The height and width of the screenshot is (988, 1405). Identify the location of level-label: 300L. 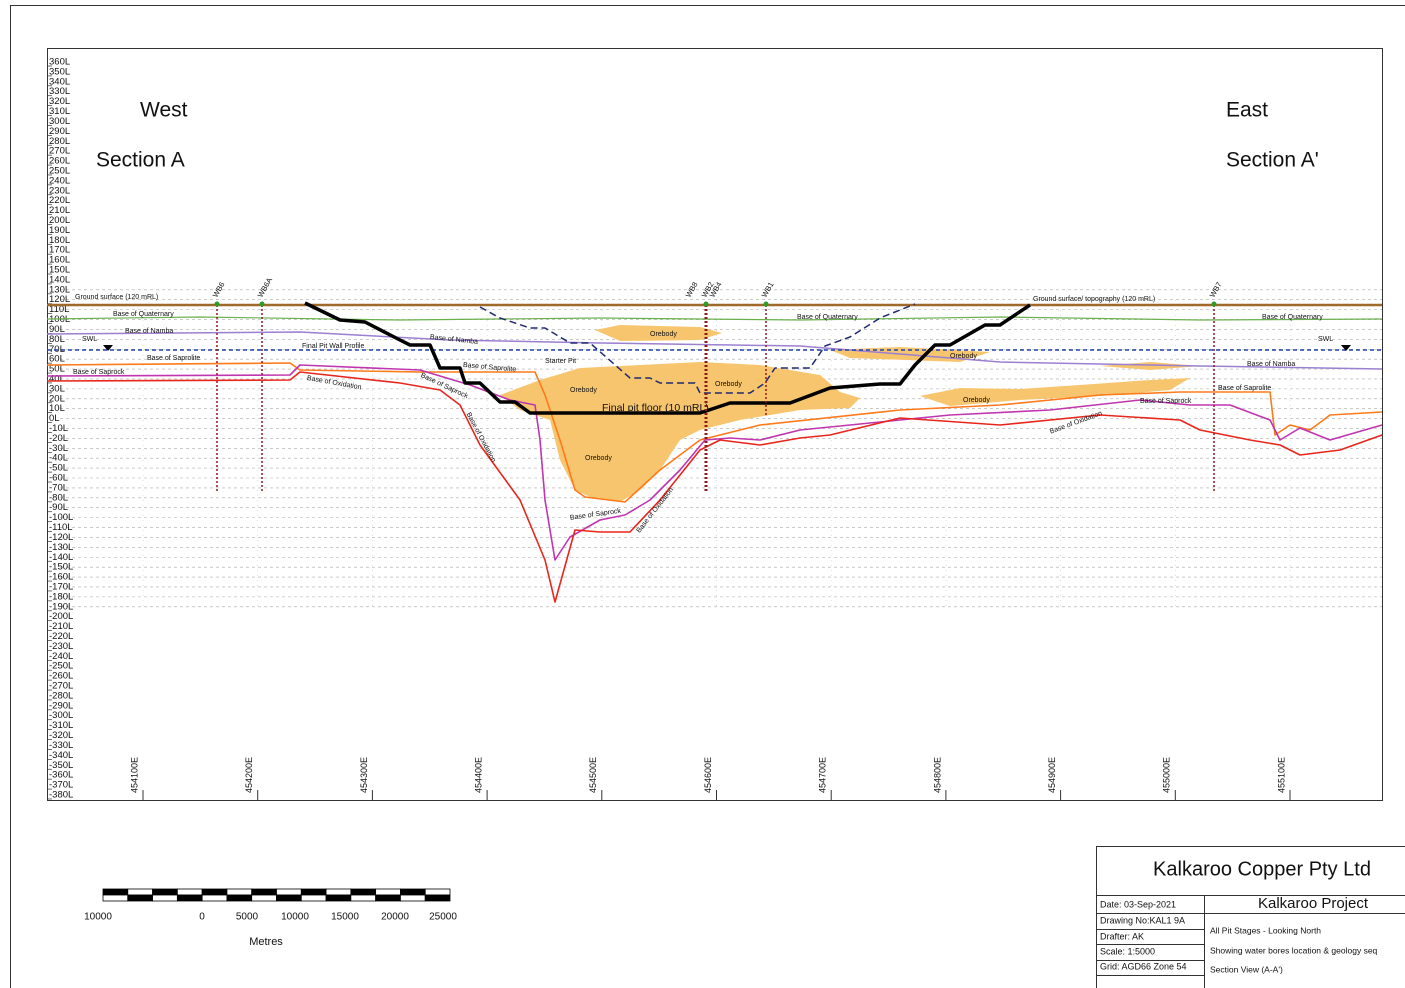
(59, 121).